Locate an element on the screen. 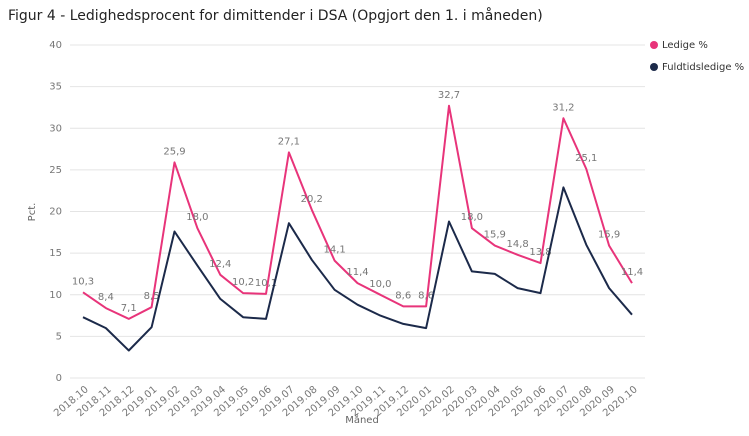 This screenshot has width=749, height=436. data-label: 27,1 is located at coordinates (289, 141).